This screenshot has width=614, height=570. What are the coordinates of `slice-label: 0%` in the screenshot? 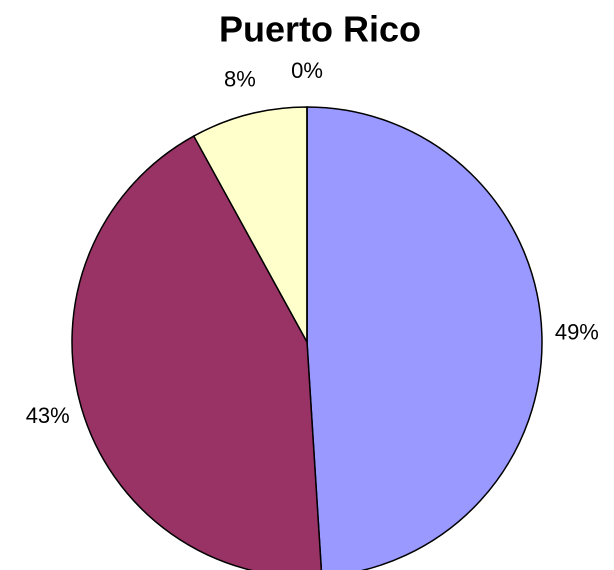 It's located at (307, 70).